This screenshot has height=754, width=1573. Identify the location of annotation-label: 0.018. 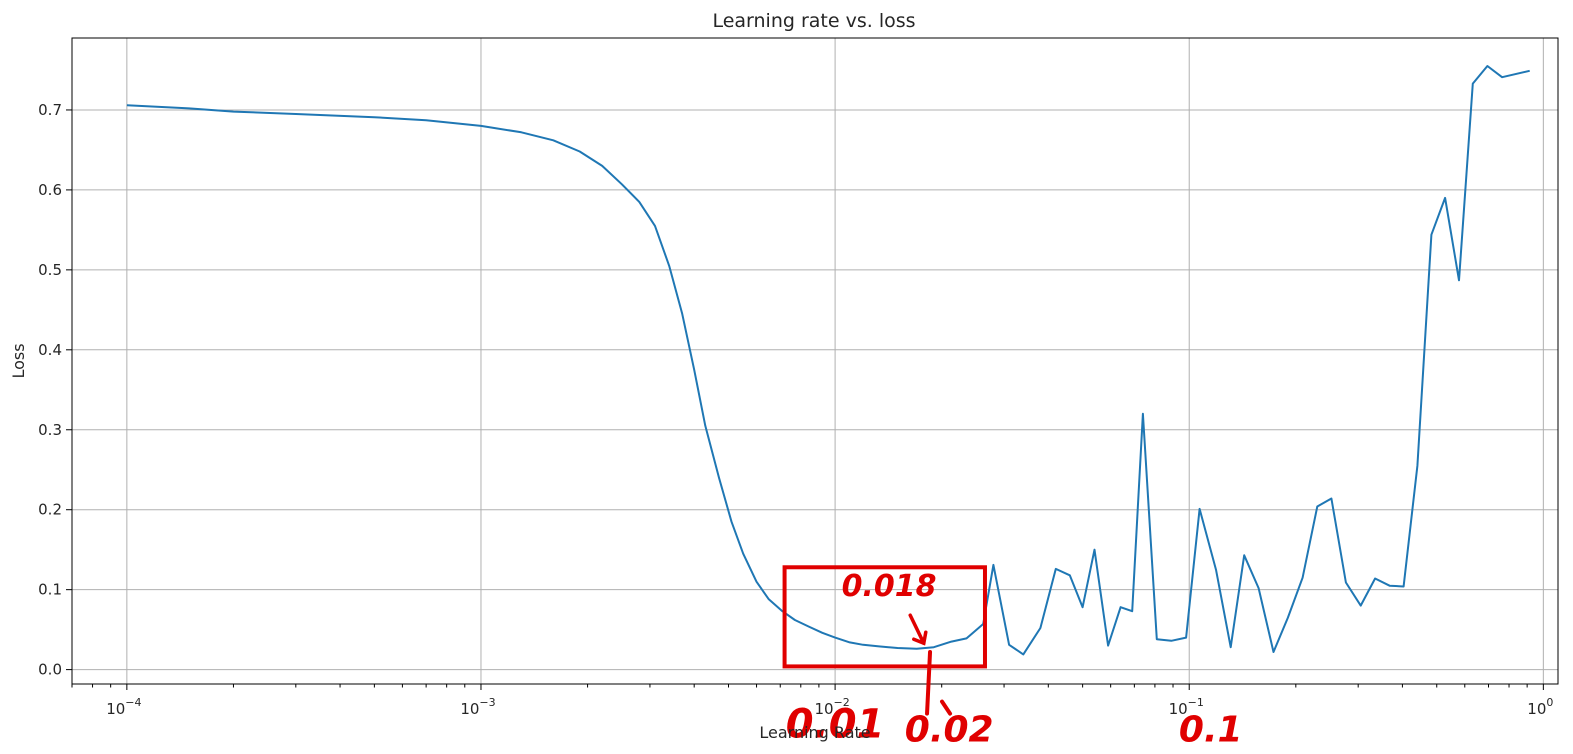
(889, 586).